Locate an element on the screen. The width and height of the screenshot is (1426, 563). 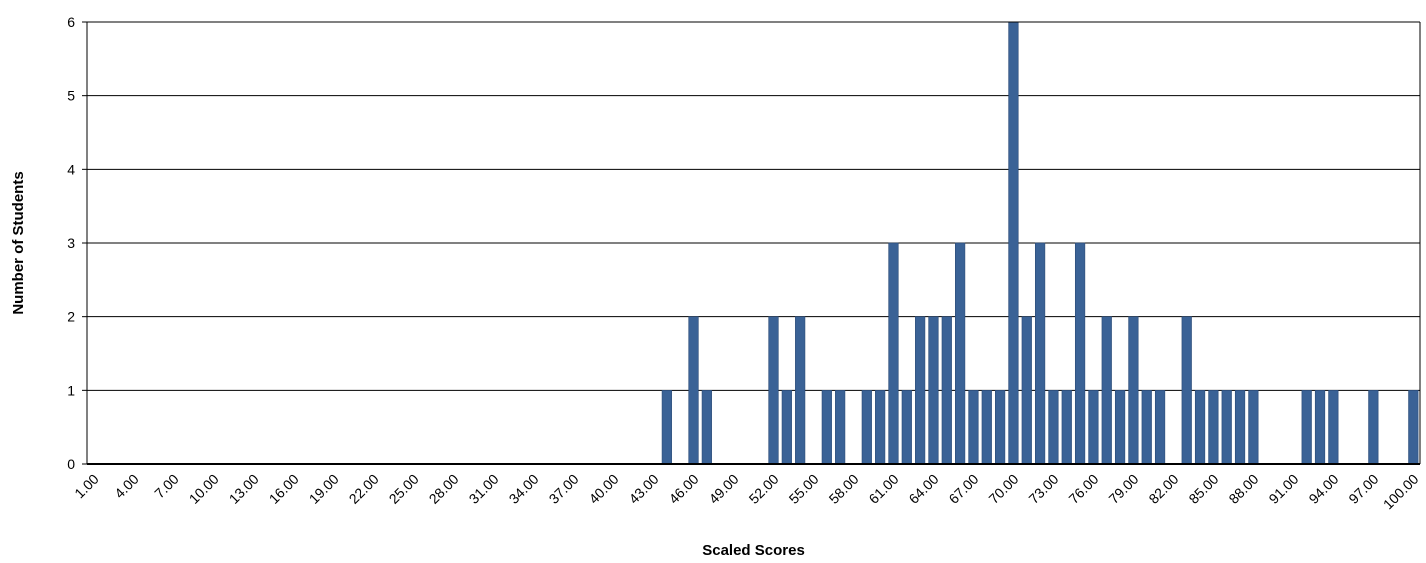
x-tick-label: 4.00 is located at coordinates (126, 486).